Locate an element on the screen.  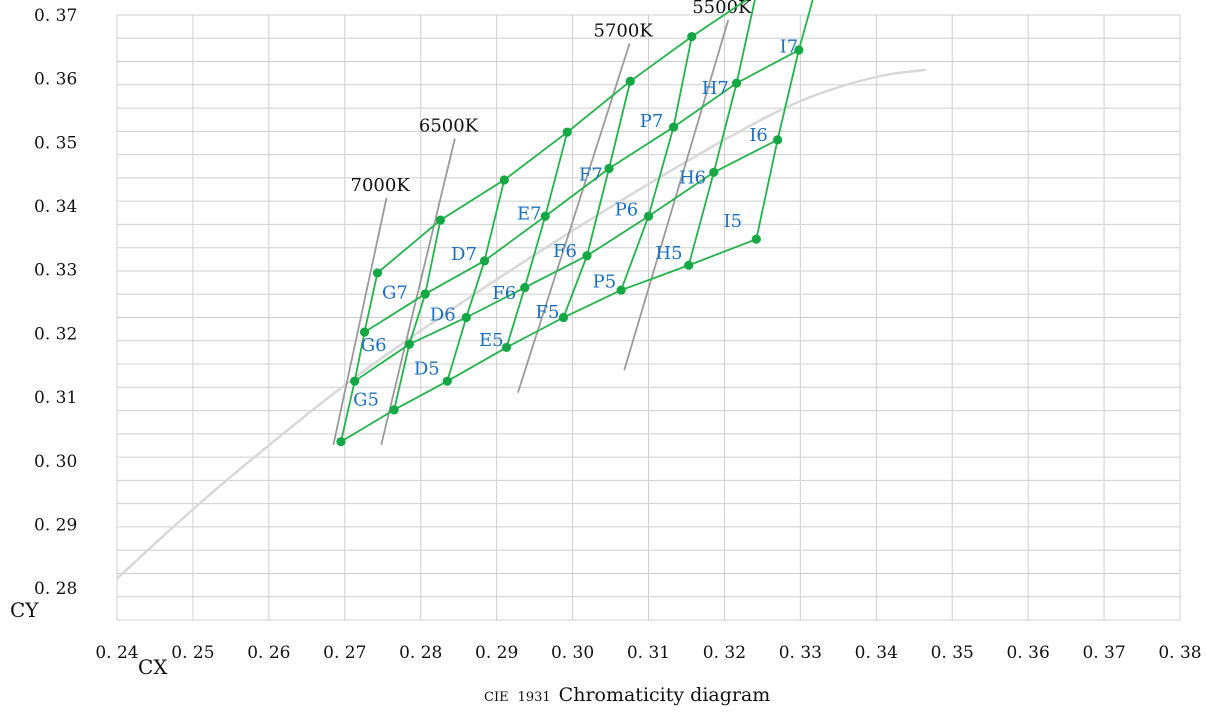
bin-label: F7 is located at coordinates (591, 174).